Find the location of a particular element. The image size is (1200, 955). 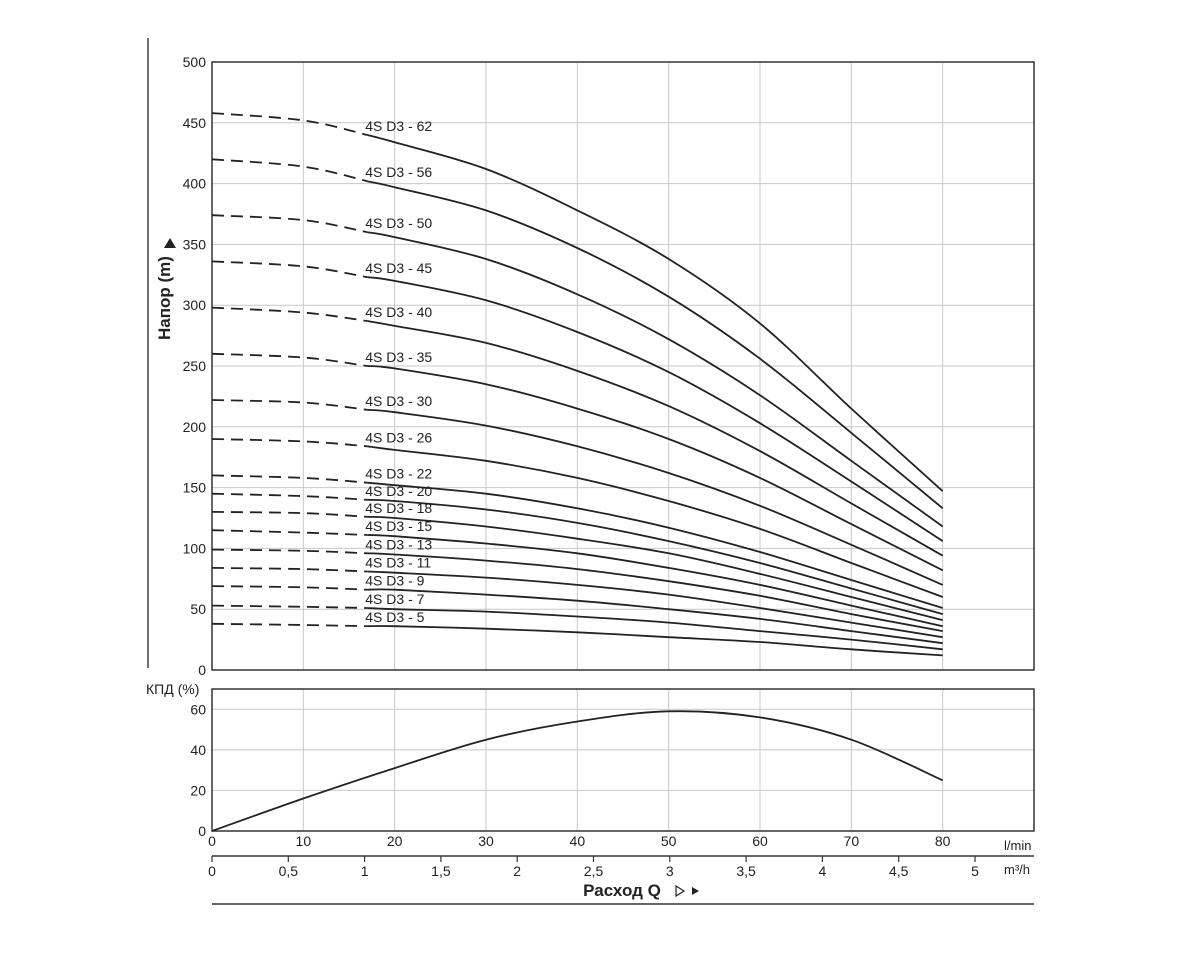

efficiency-plot-frame is located at coordinates (623, 760).